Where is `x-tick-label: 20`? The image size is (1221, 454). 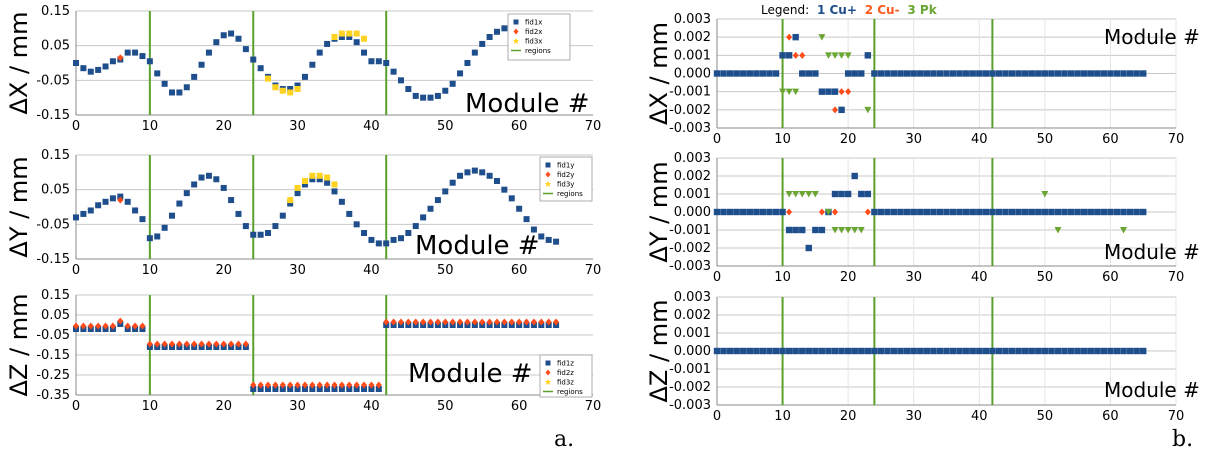 x-tick-label: 20 is located at coordinates (223, 270).